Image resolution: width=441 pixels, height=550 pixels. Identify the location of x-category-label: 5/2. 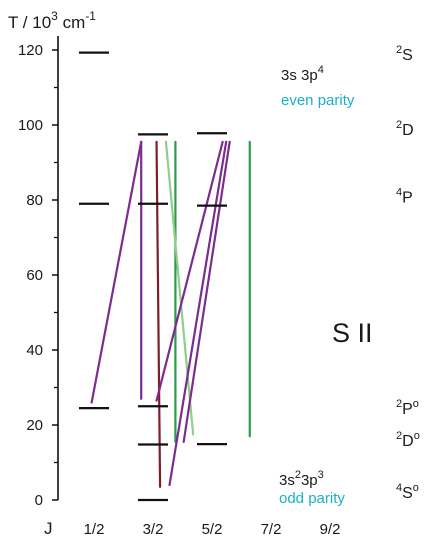
(212, 529).